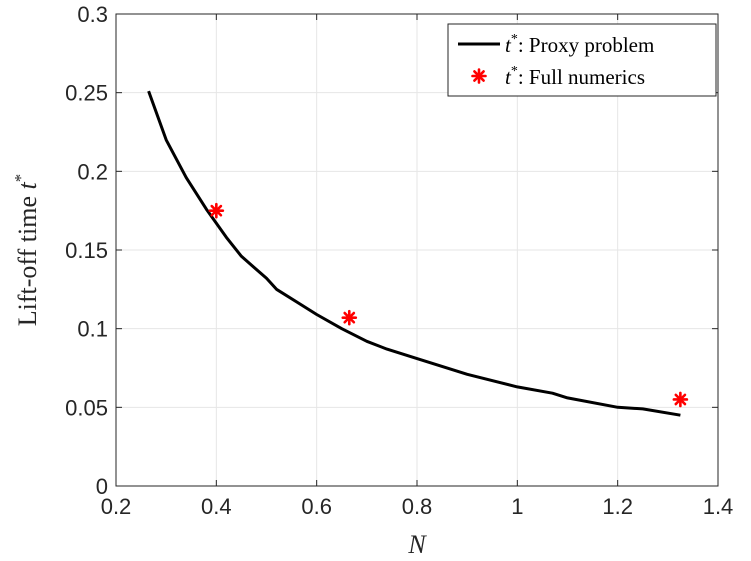 The width and height of the screenshot is (751, 561). I want to click on y-axis-label-superscript: *, so click(20, 178).